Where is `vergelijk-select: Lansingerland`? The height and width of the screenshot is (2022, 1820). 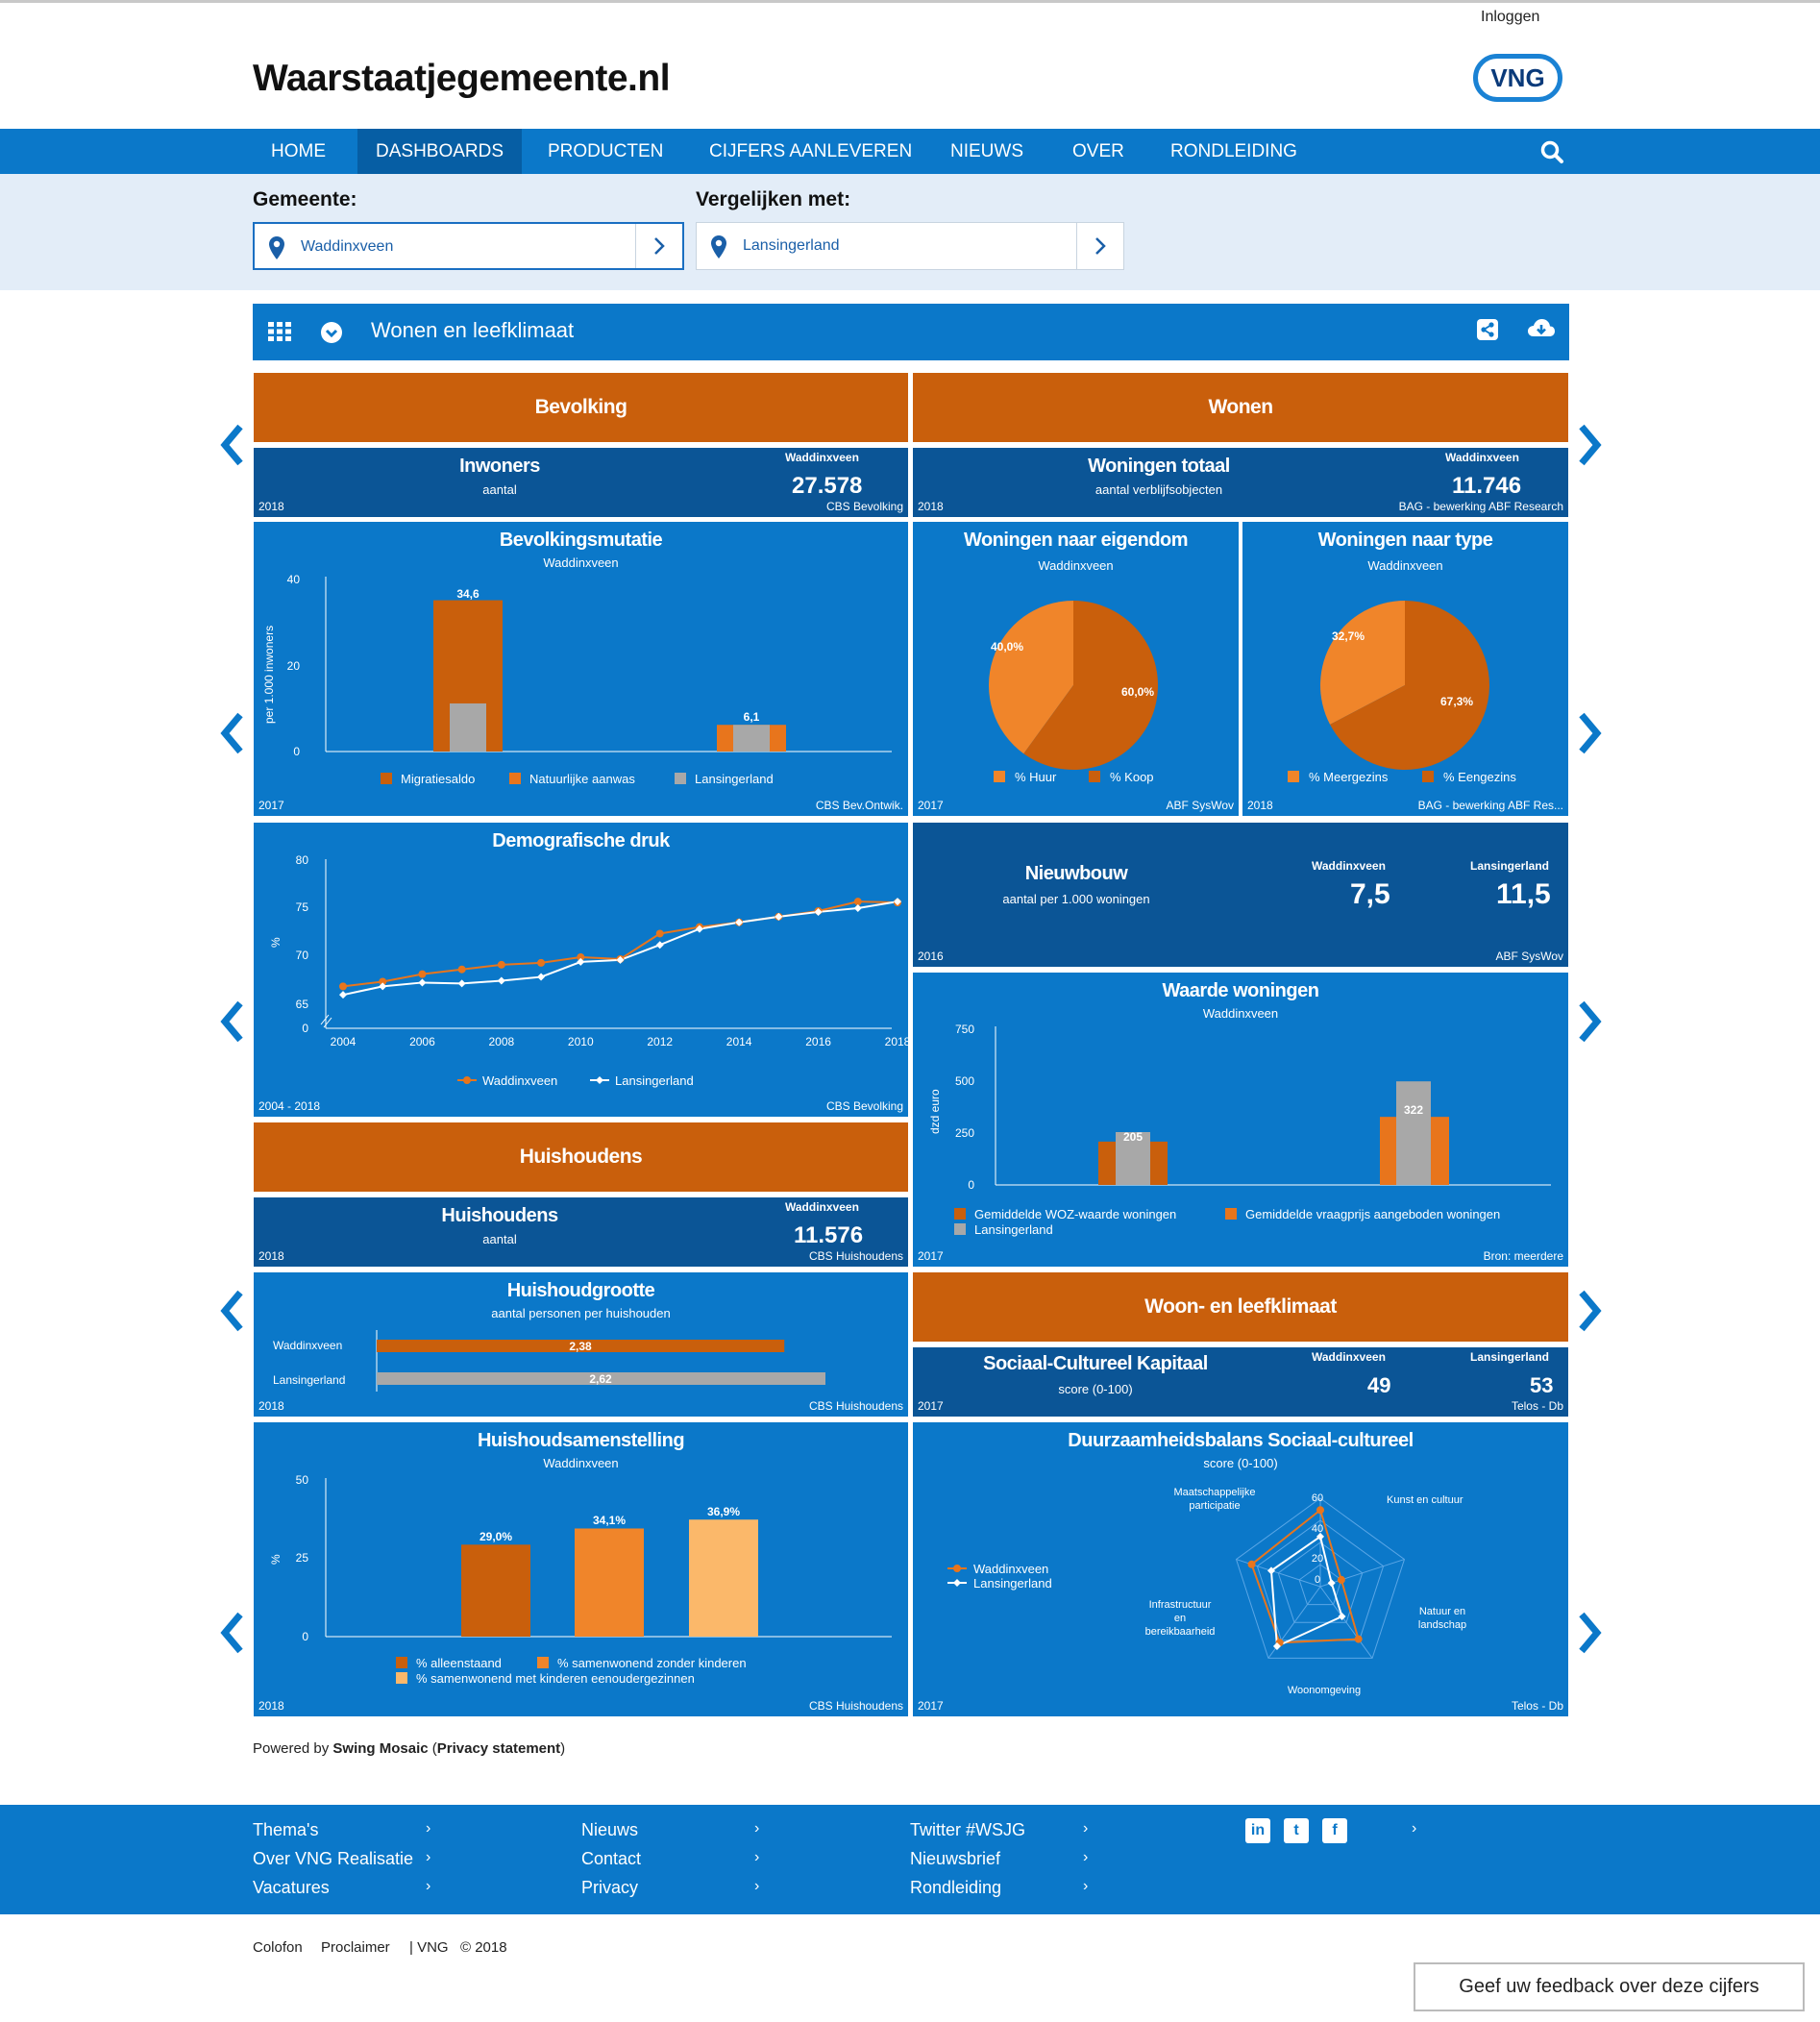
vergelijk-select: Lansingerland is located at coordinates (910, 246).